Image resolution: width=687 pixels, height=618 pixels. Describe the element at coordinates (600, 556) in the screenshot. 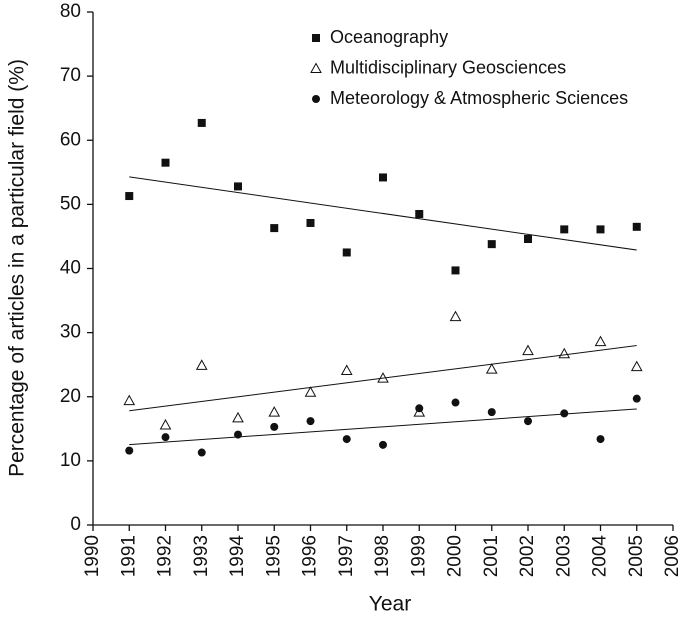

I see `x-tick-label: 2004` at that location.